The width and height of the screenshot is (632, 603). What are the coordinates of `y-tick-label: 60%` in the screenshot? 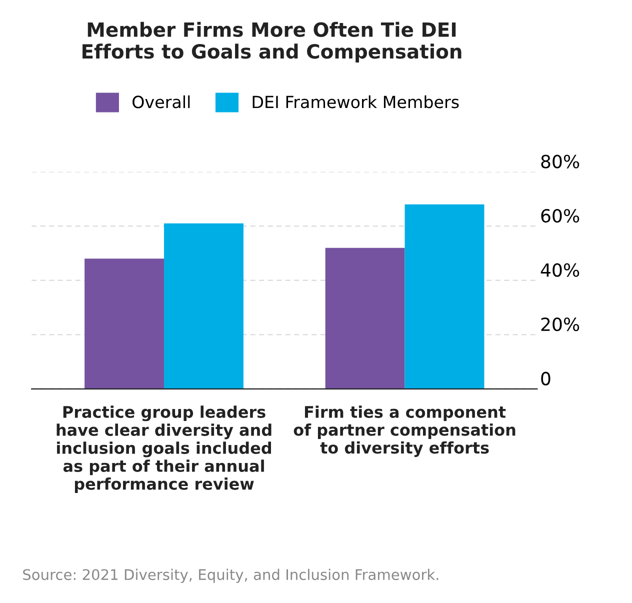 It's located at (560, 215).